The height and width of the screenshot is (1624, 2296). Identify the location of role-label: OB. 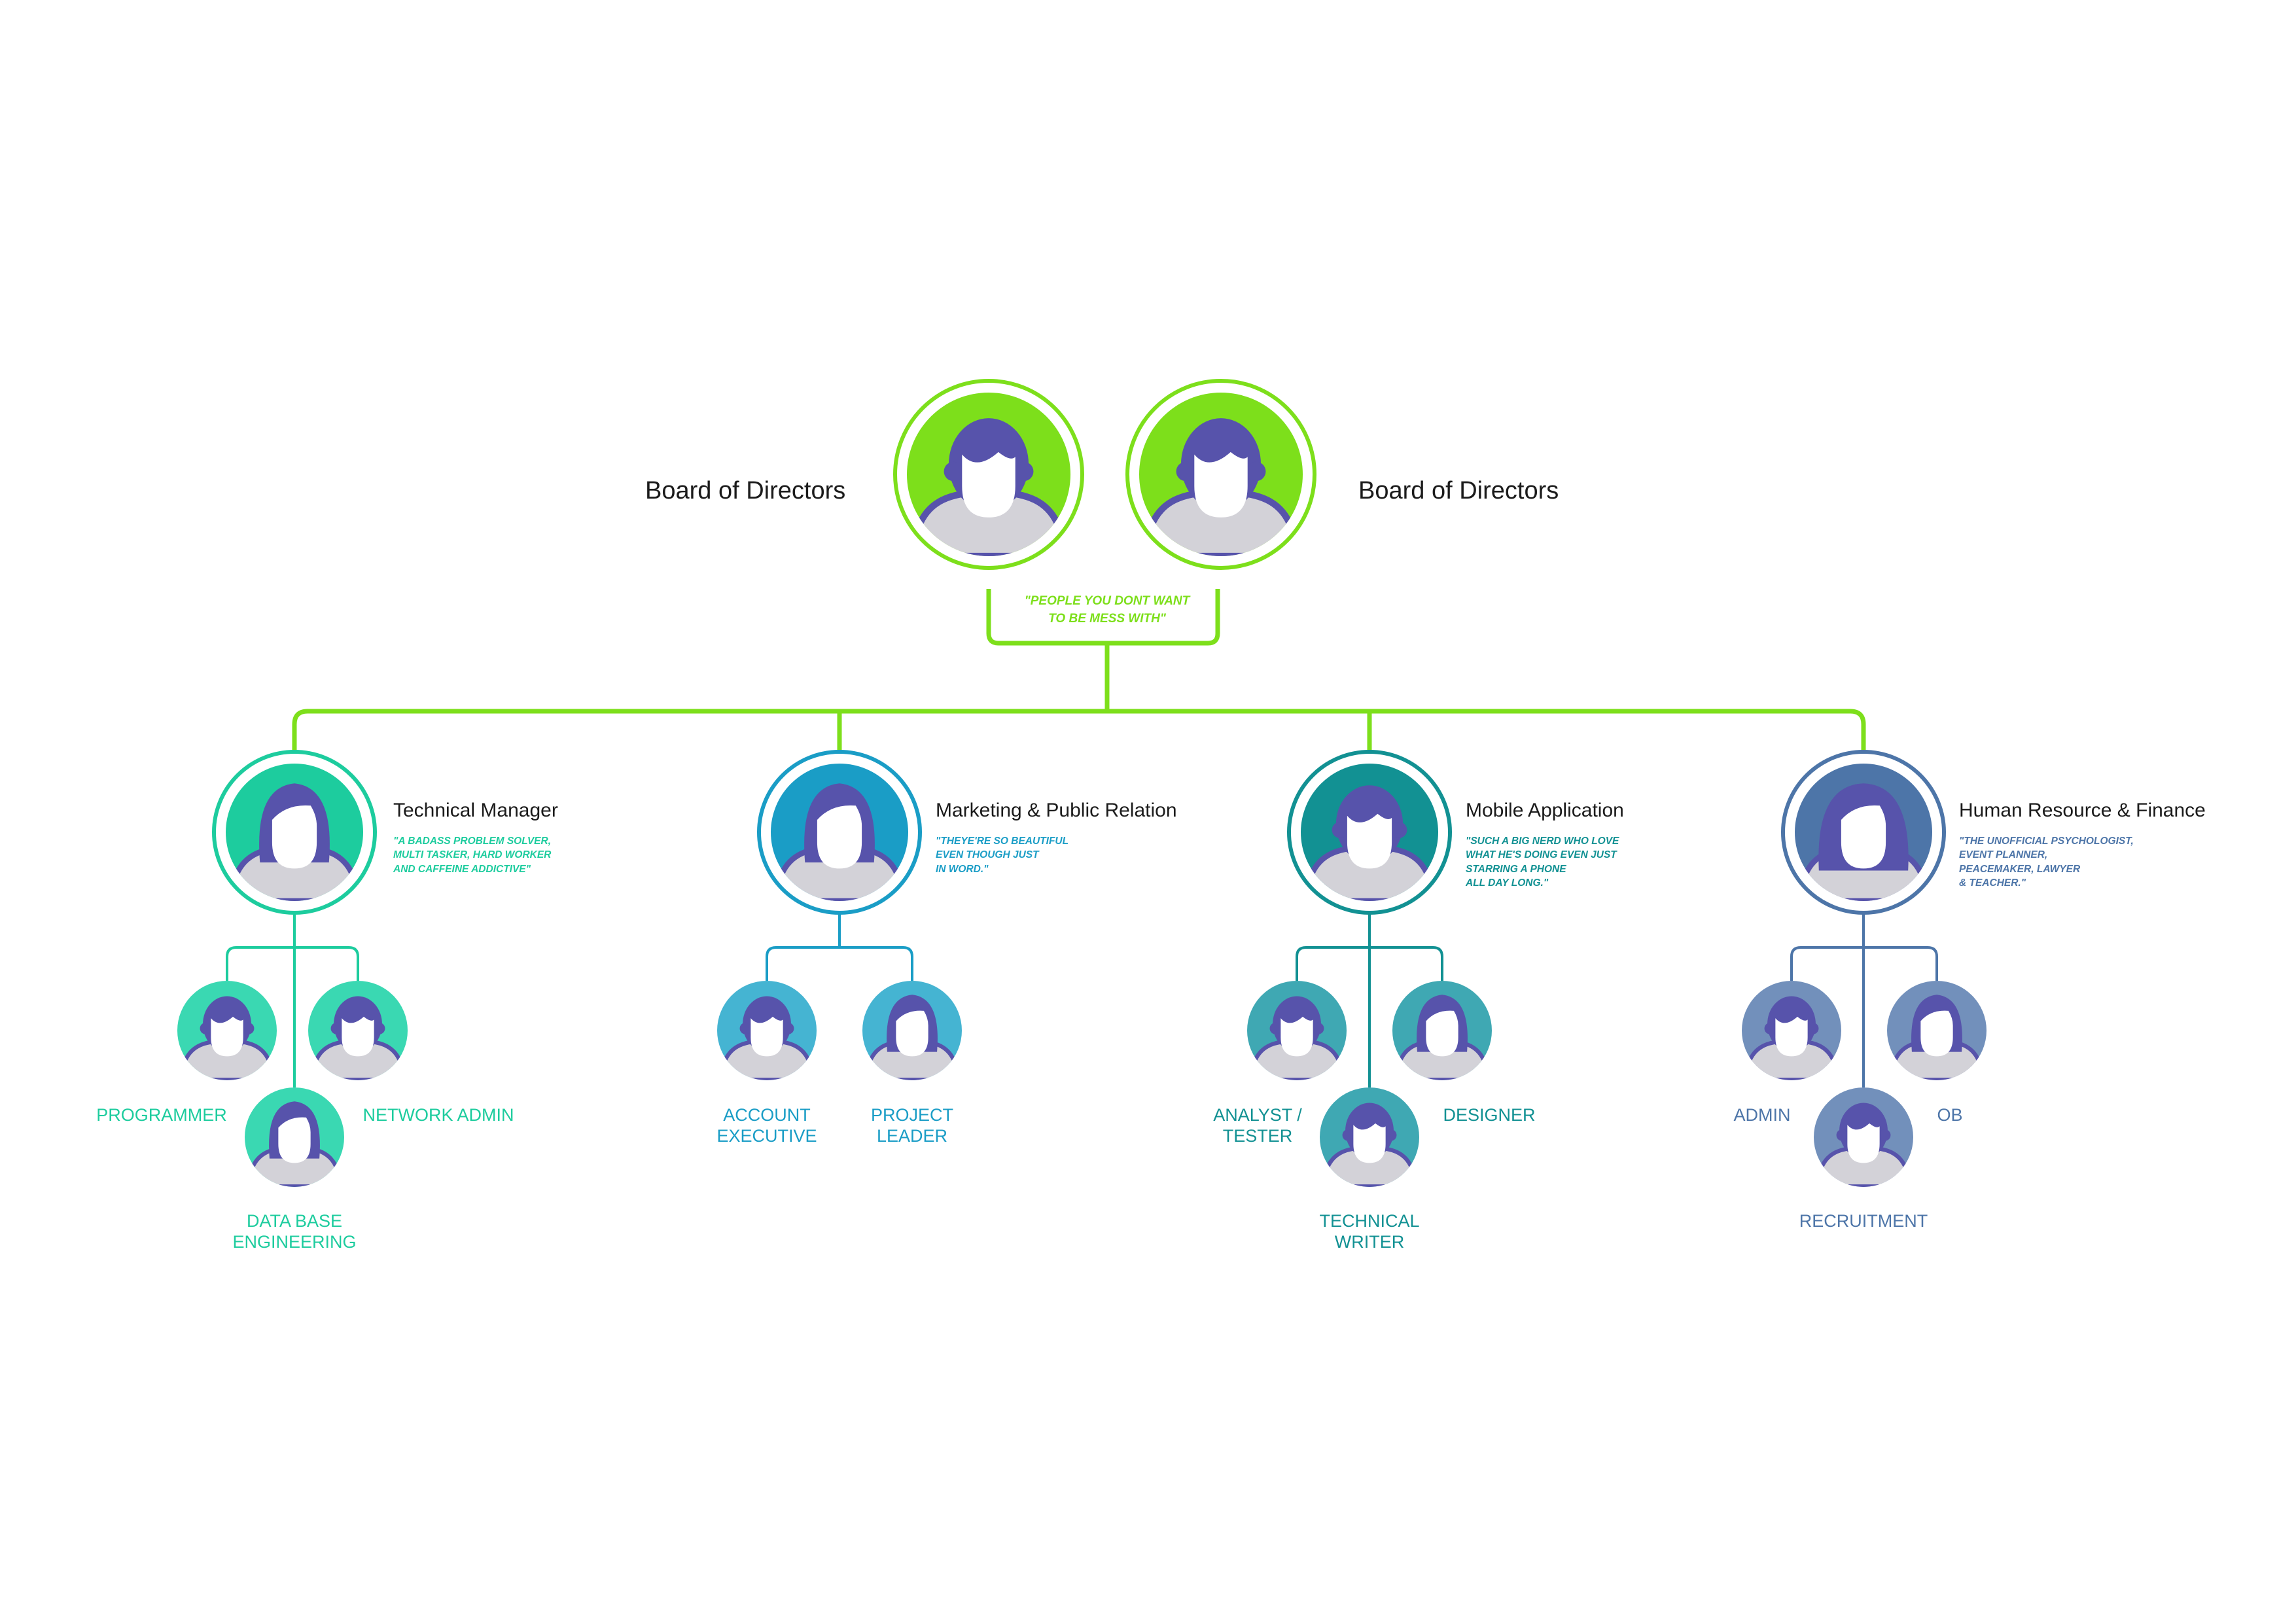
(1949, 1114).